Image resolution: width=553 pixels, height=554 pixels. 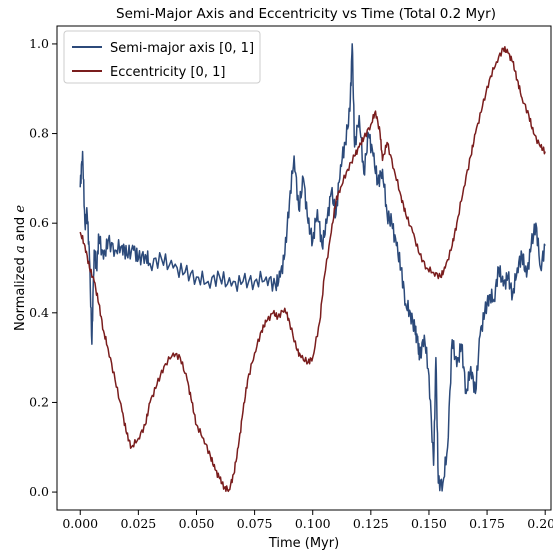 What do you see at coordinates (39, 401) in the screenshot?
I see `y-tick-label: 0.2` at bounding box center [39, 401].